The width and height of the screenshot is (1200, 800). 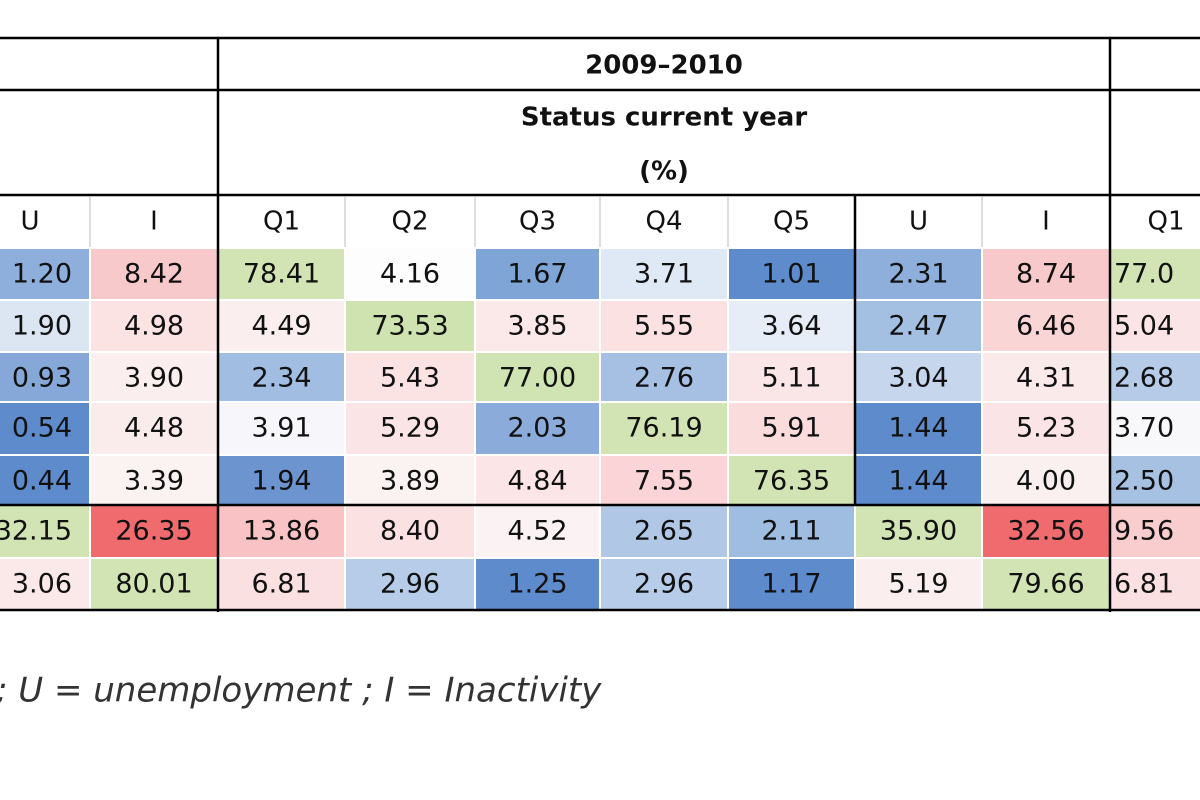 What do you see at coordinates (537, 481) in the screenshot?
I see `cell-value: 4.84` at bounding box center [537, 481].